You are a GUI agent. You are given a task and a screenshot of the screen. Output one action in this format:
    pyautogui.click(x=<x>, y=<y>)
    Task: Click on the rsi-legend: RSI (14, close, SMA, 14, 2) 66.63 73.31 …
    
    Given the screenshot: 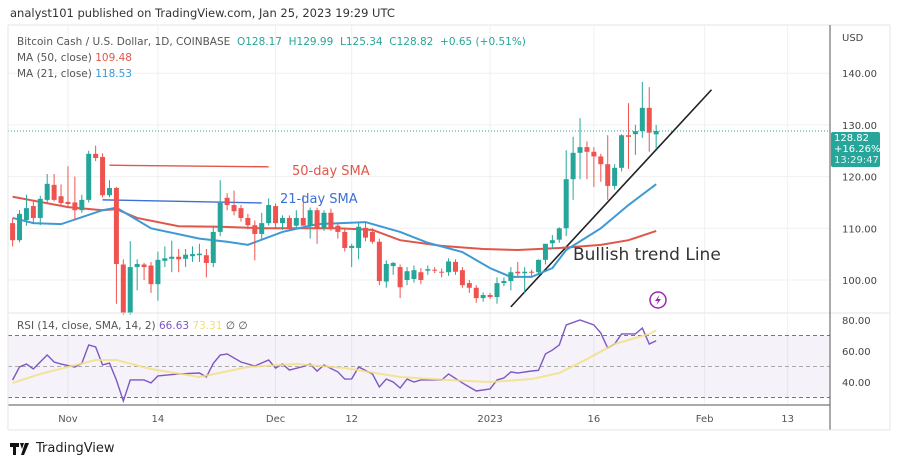 What is the action you would take?
    pyautogui.click(x=132, y=326)
    